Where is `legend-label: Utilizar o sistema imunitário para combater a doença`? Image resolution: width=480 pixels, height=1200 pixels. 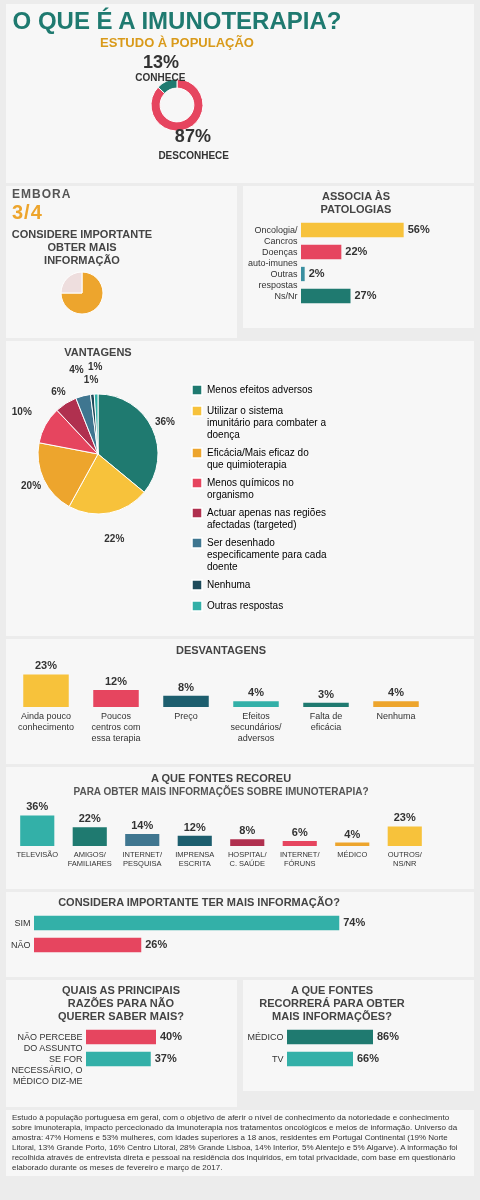 legend-label: Utilizar o sistema imunitário para combater a doença is located at coordinates (267, 422).